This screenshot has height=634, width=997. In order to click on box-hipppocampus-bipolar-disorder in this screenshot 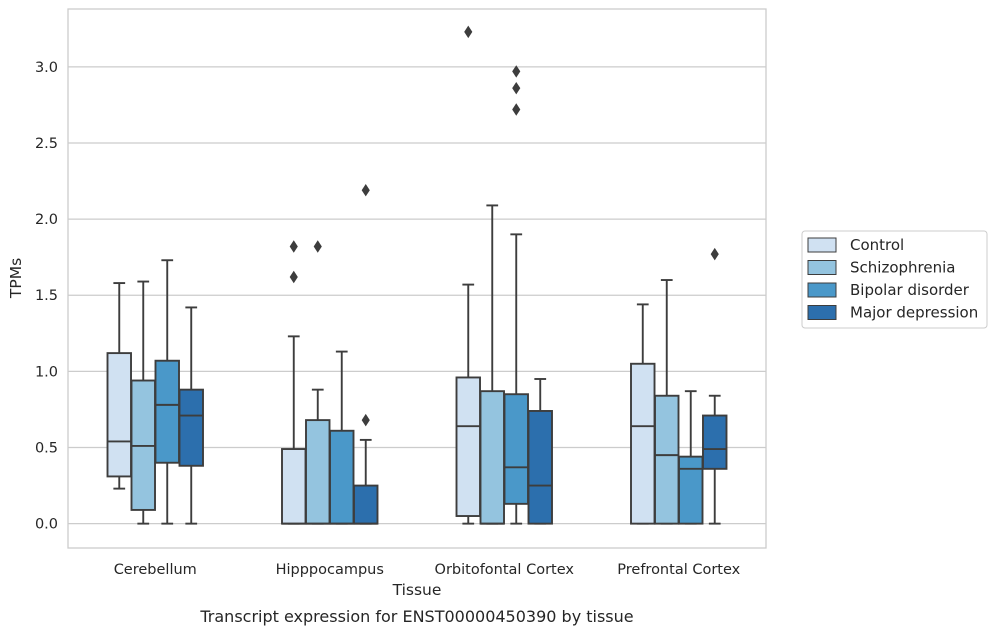, I will do `click(342, 437)`.